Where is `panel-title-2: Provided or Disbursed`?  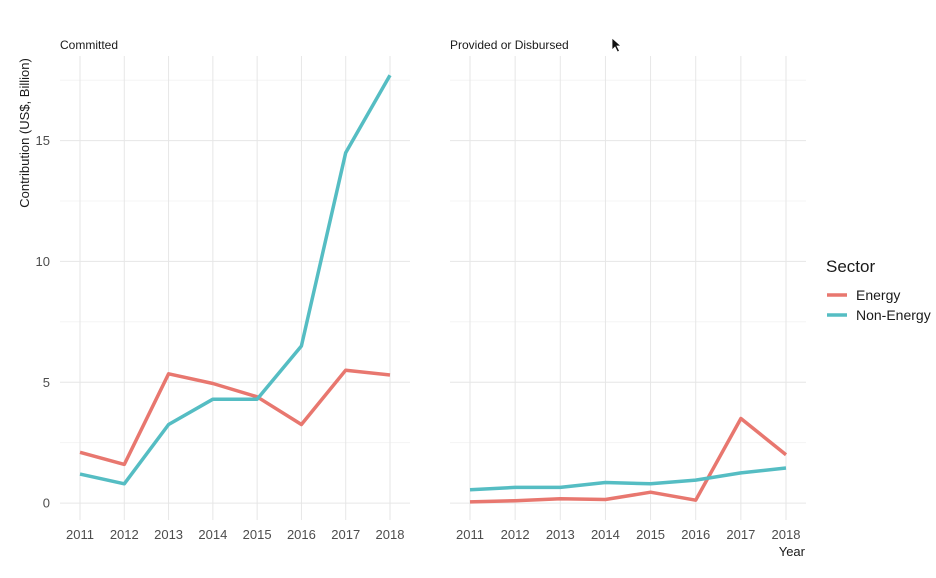
panel-title-2: Provided or Disbursed is located at coordinates (509, 45).